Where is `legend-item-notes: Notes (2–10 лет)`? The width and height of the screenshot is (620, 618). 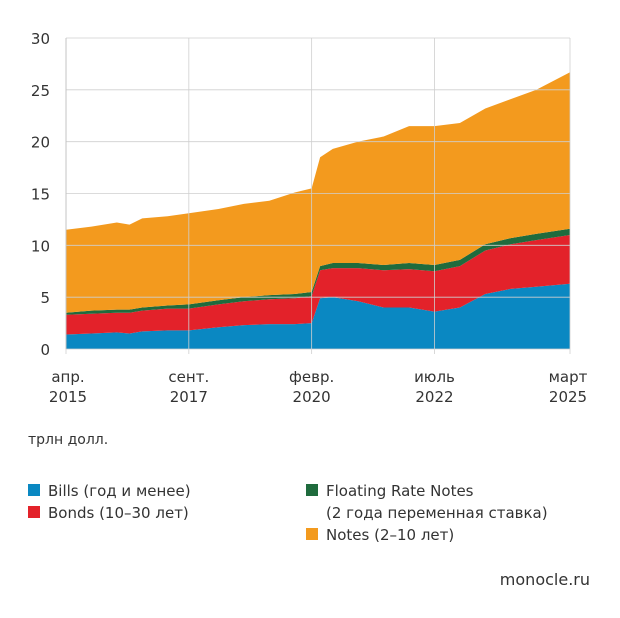
legend-item-notes: Notes (2–10 лет) is located at coordinates (380, 535).